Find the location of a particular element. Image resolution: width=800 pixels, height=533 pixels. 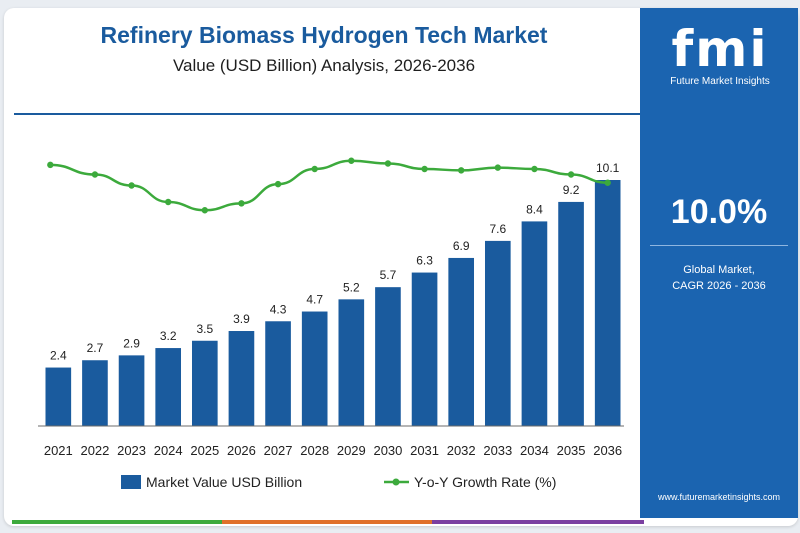

bar-2034 is located at coordinates (534, 323).